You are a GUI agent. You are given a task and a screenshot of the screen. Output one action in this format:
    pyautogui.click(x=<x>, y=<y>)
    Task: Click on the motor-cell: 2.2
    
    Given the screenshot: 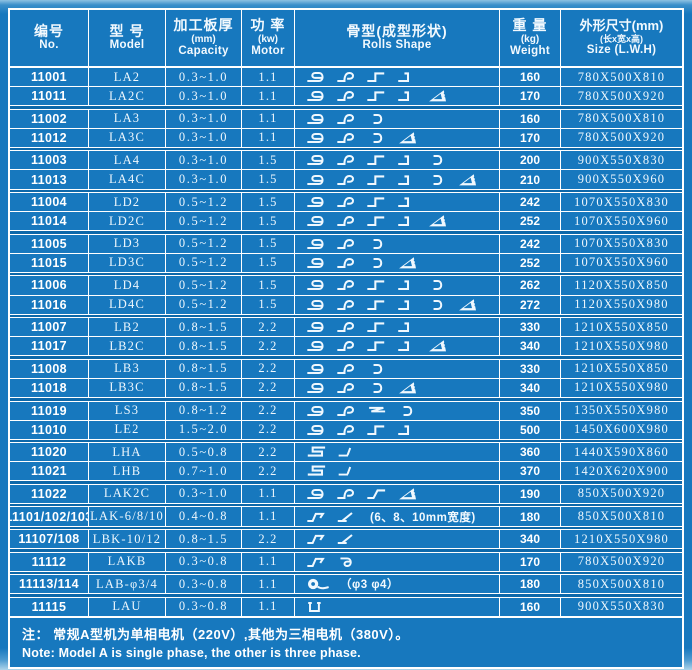 What is the action you would take?
    pyautogui.click(x=268, y=387)
    